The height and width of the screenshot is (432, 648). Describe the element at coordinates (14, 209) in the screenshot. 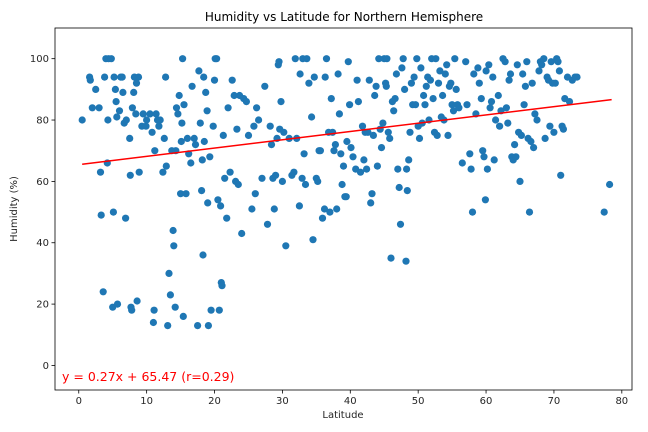

I see `y-axis-label: Humidity (%)` at that location.